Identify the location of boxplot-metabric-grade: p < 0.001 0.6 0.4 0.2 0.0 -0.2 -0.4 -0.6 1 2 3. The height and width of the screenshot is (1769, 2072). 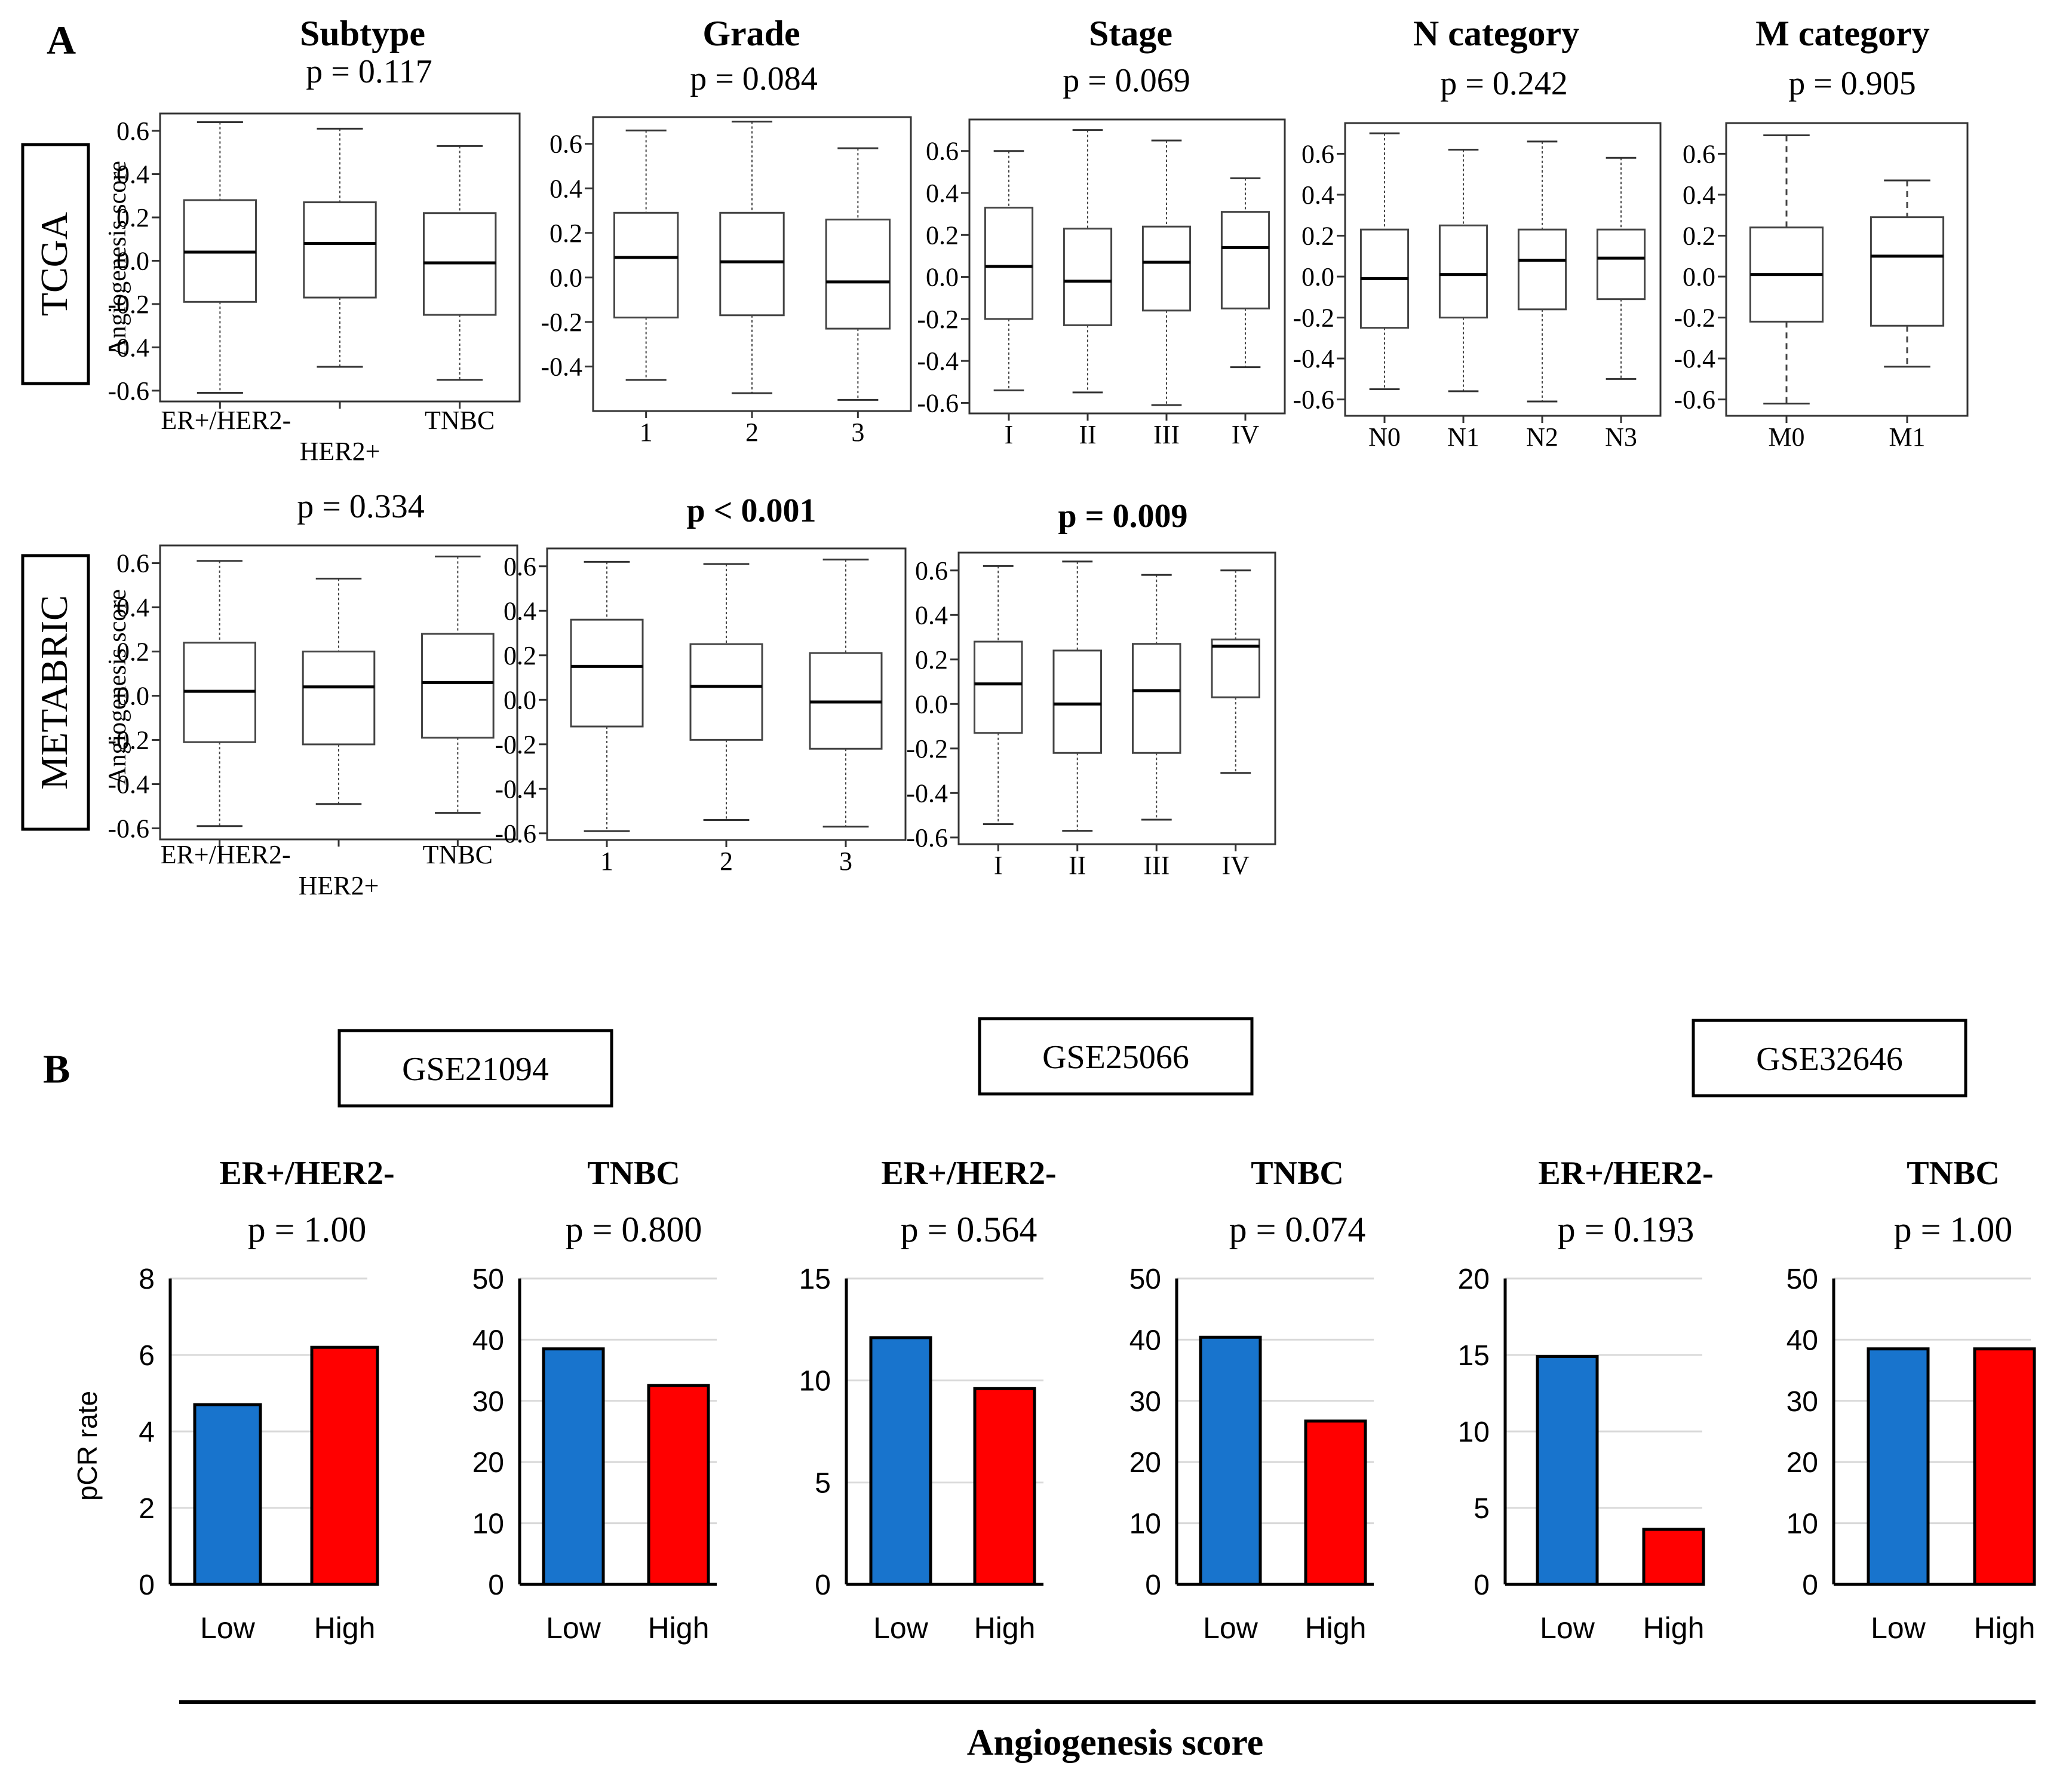
(701, 684).